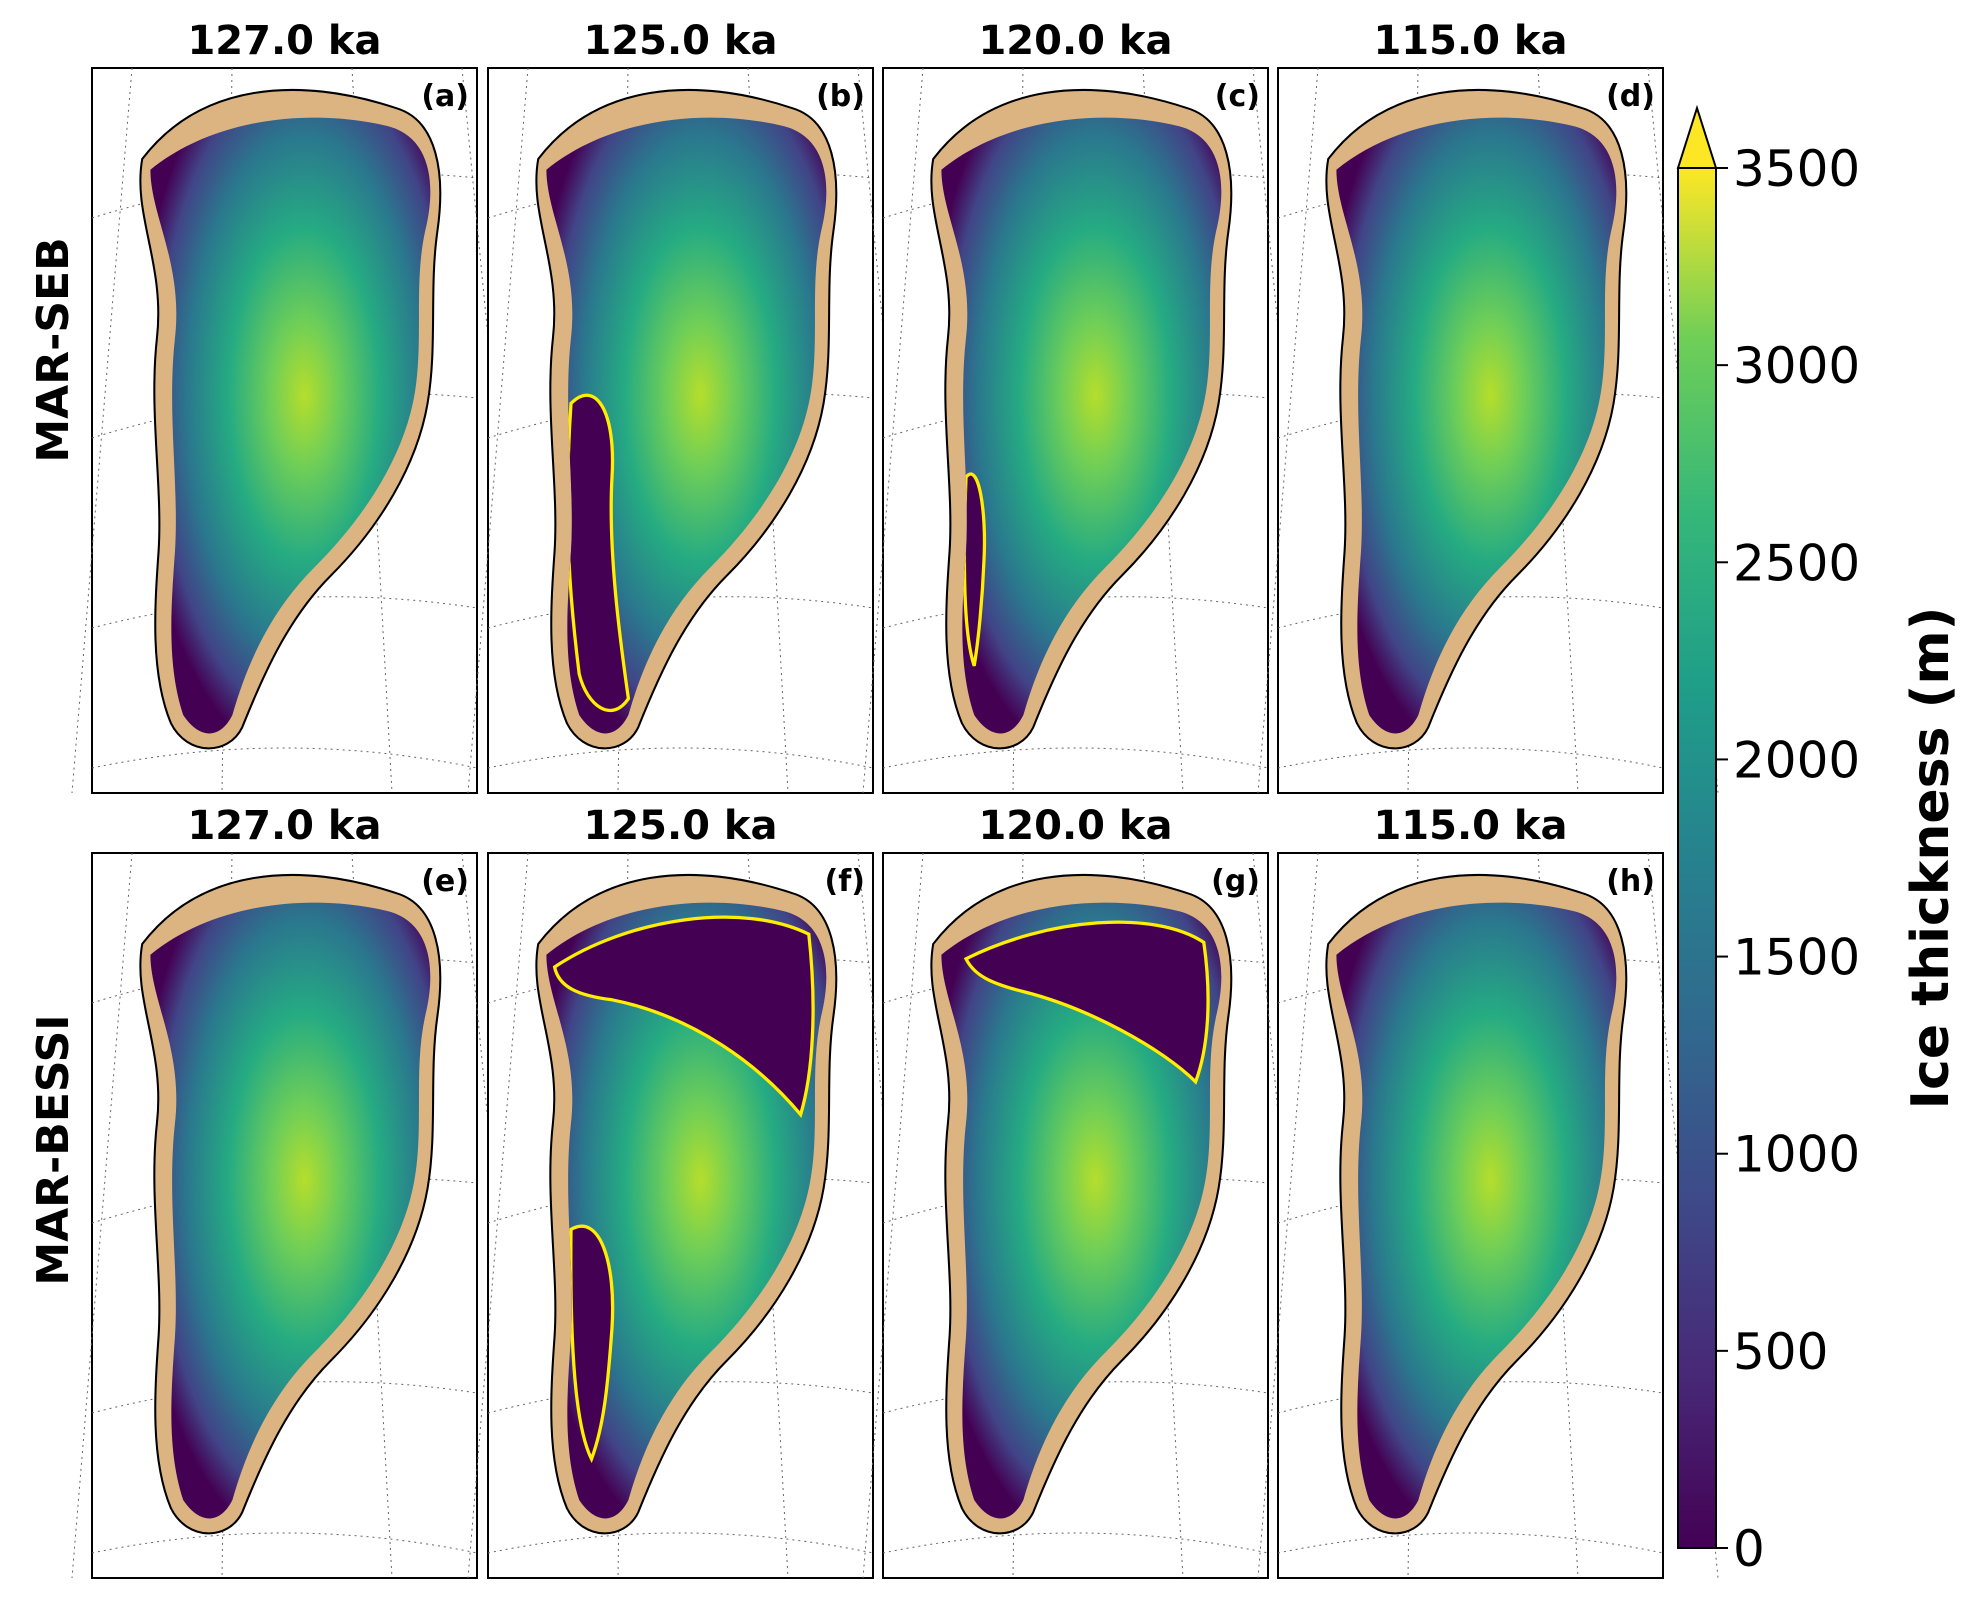  Describe the element at coordinates (1488, 406) in the screenshot. I see `map-panel-4: 115.0 ka (d)` at that location.